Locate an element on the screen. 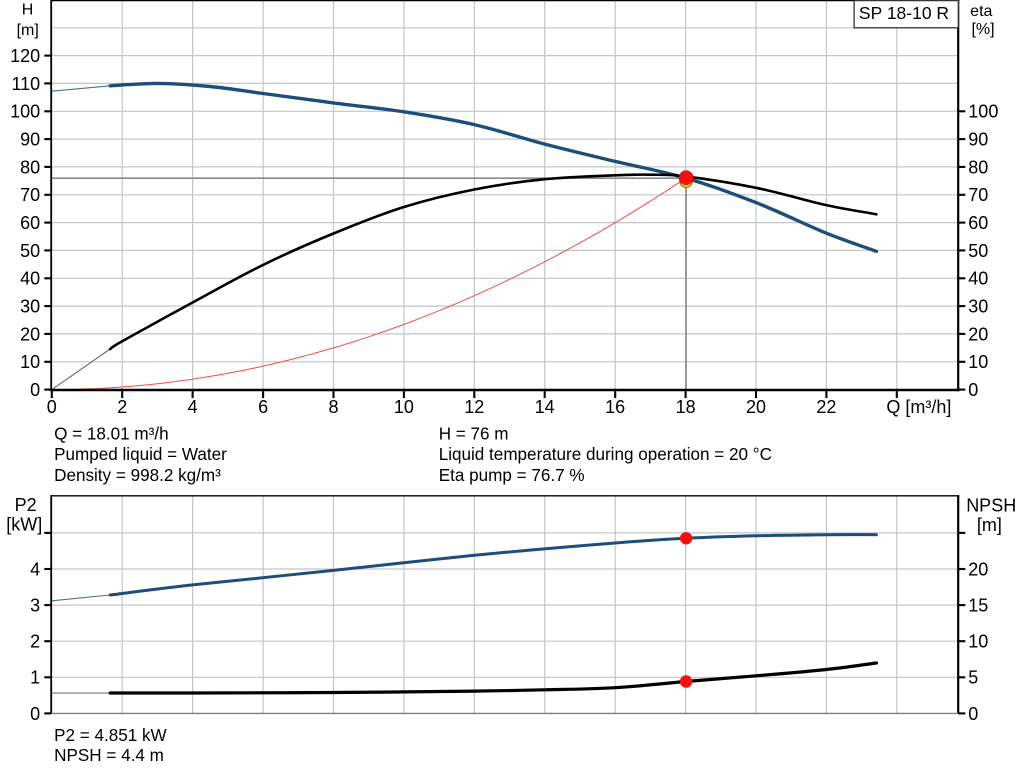  svg-text: 1 is located at coordinates (35, 678).